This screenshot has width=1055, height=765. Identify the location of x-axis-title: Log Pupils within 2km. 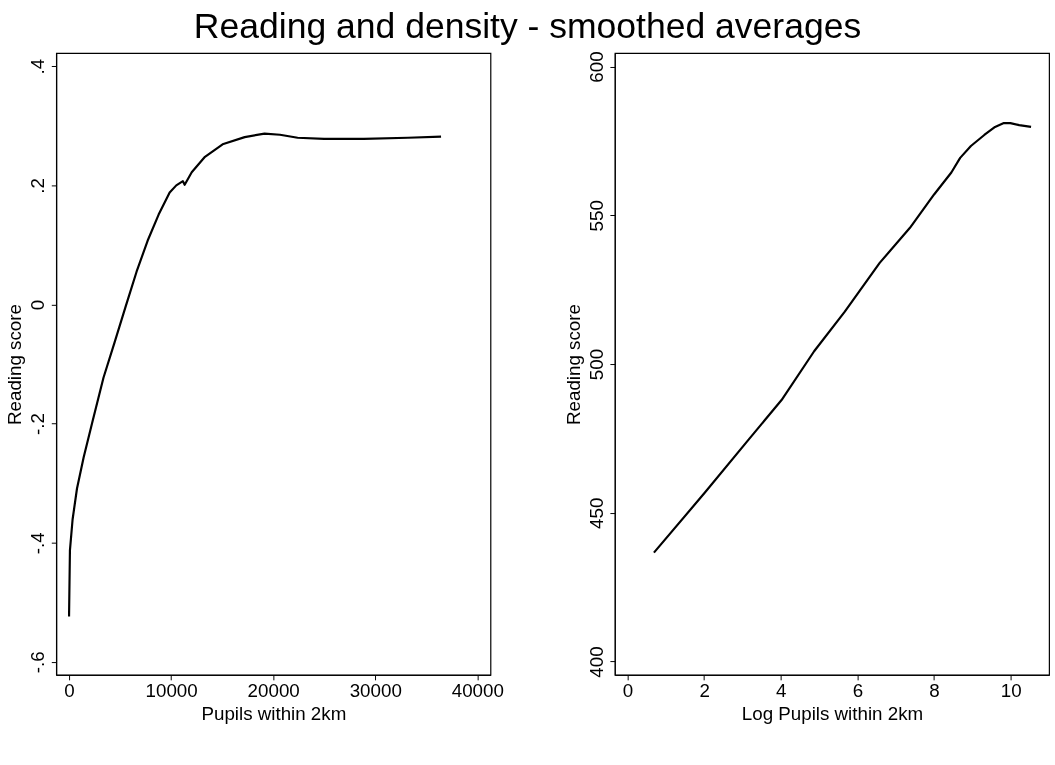
(832, 713).